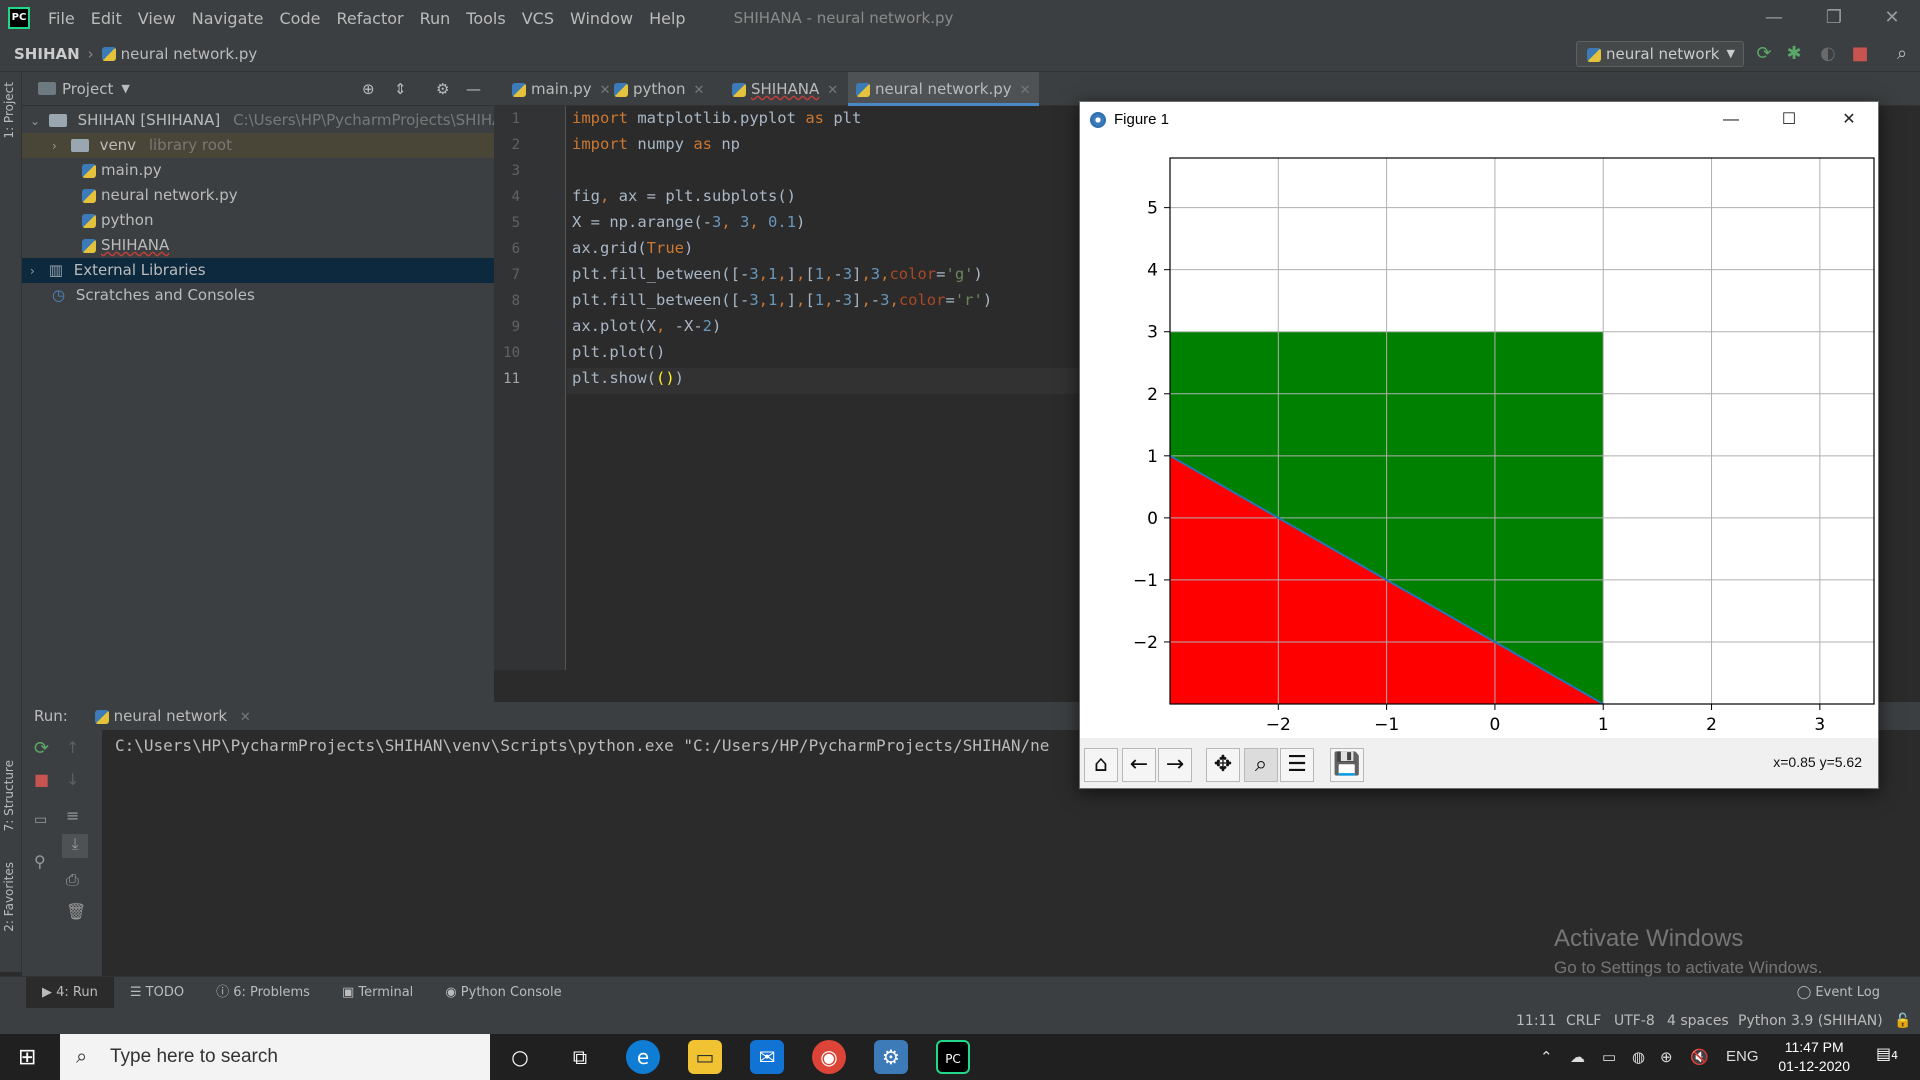 The width and height of the screenshot is (1920, 1080). I want to click on menu-code: Code, so click(300, 18).